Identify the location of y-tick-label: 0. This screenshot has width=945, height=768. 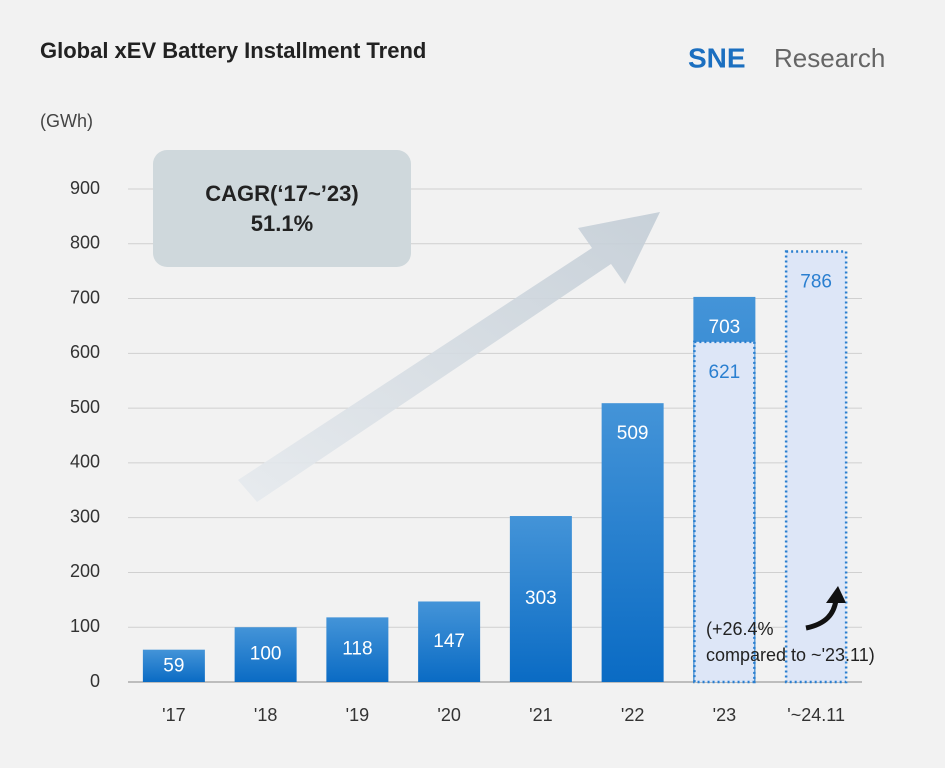
(95, 681).